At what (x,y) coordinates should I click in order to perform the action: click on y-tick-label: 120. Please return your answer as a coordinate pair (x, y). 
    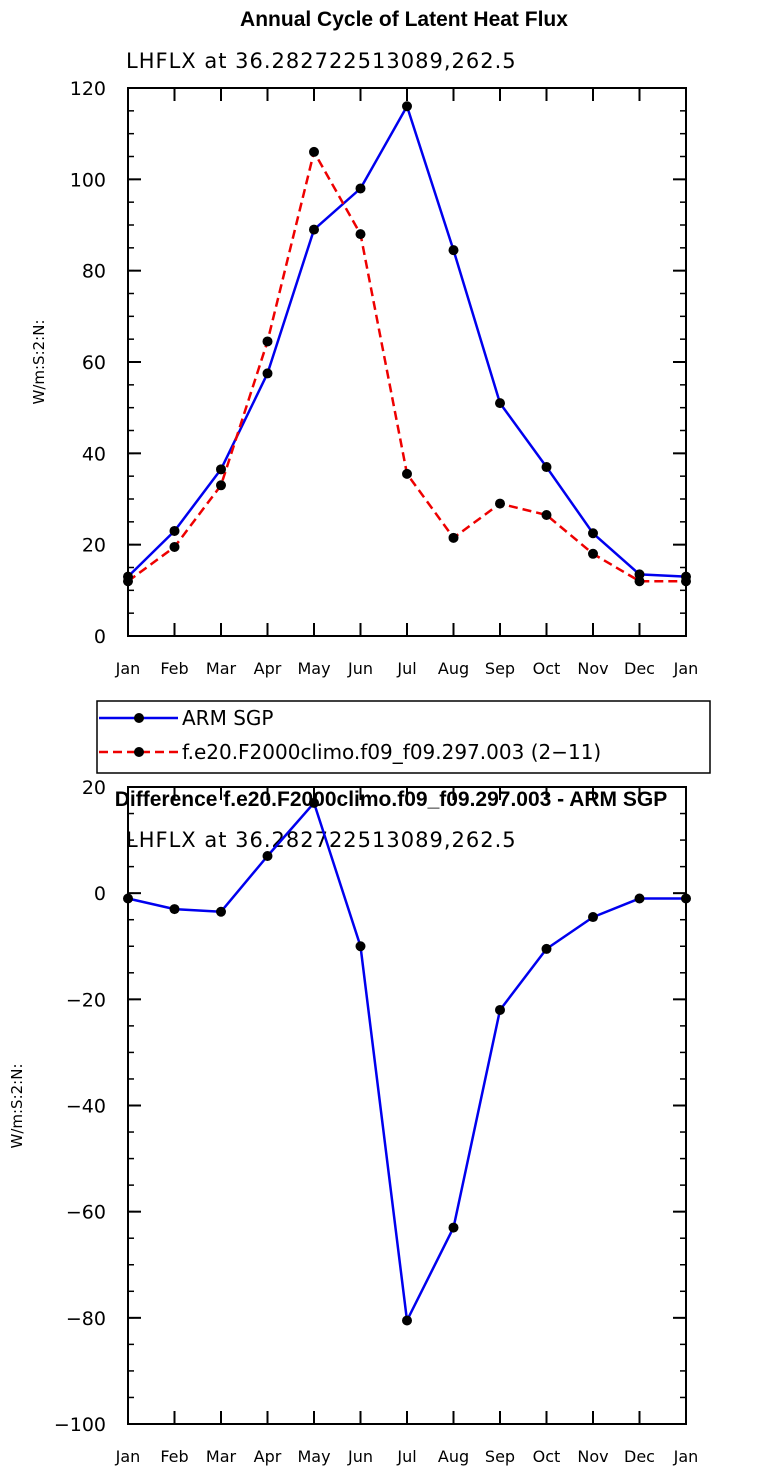
    Looking at the image, I should click on (88, 89).